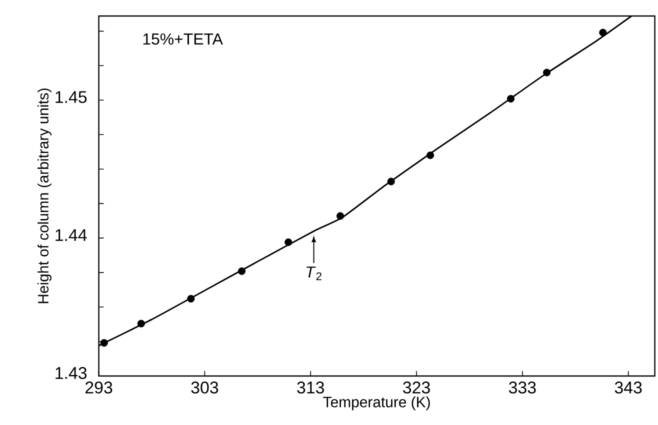  Describe the element at coordinates (71, 97) in the screenshot. I see `y-tick-label: 1.45` at that location.